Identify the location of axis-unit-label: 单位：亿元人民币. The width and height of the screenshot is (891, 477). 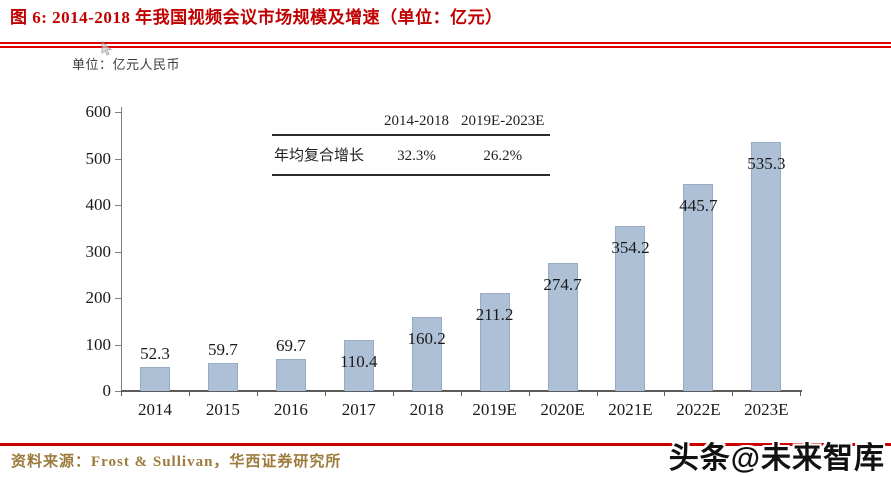
(126, 64).